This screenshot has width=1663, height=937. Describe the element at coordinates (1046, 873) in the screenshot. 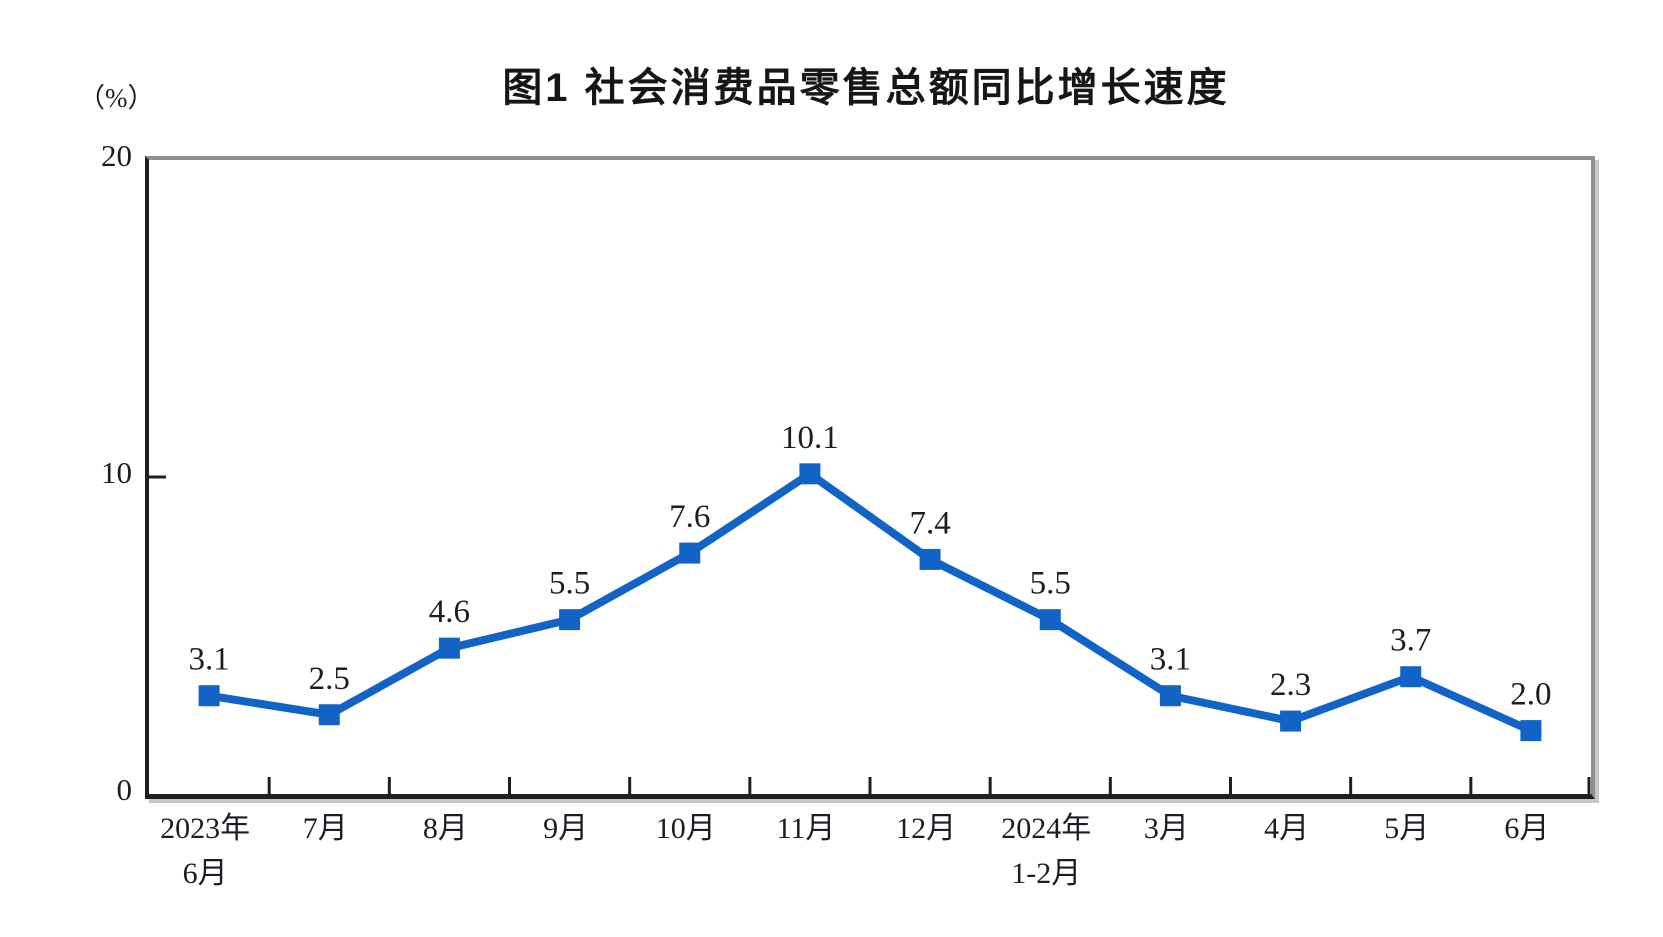

I see `x-tick-label-line: 1-2月` at that location.